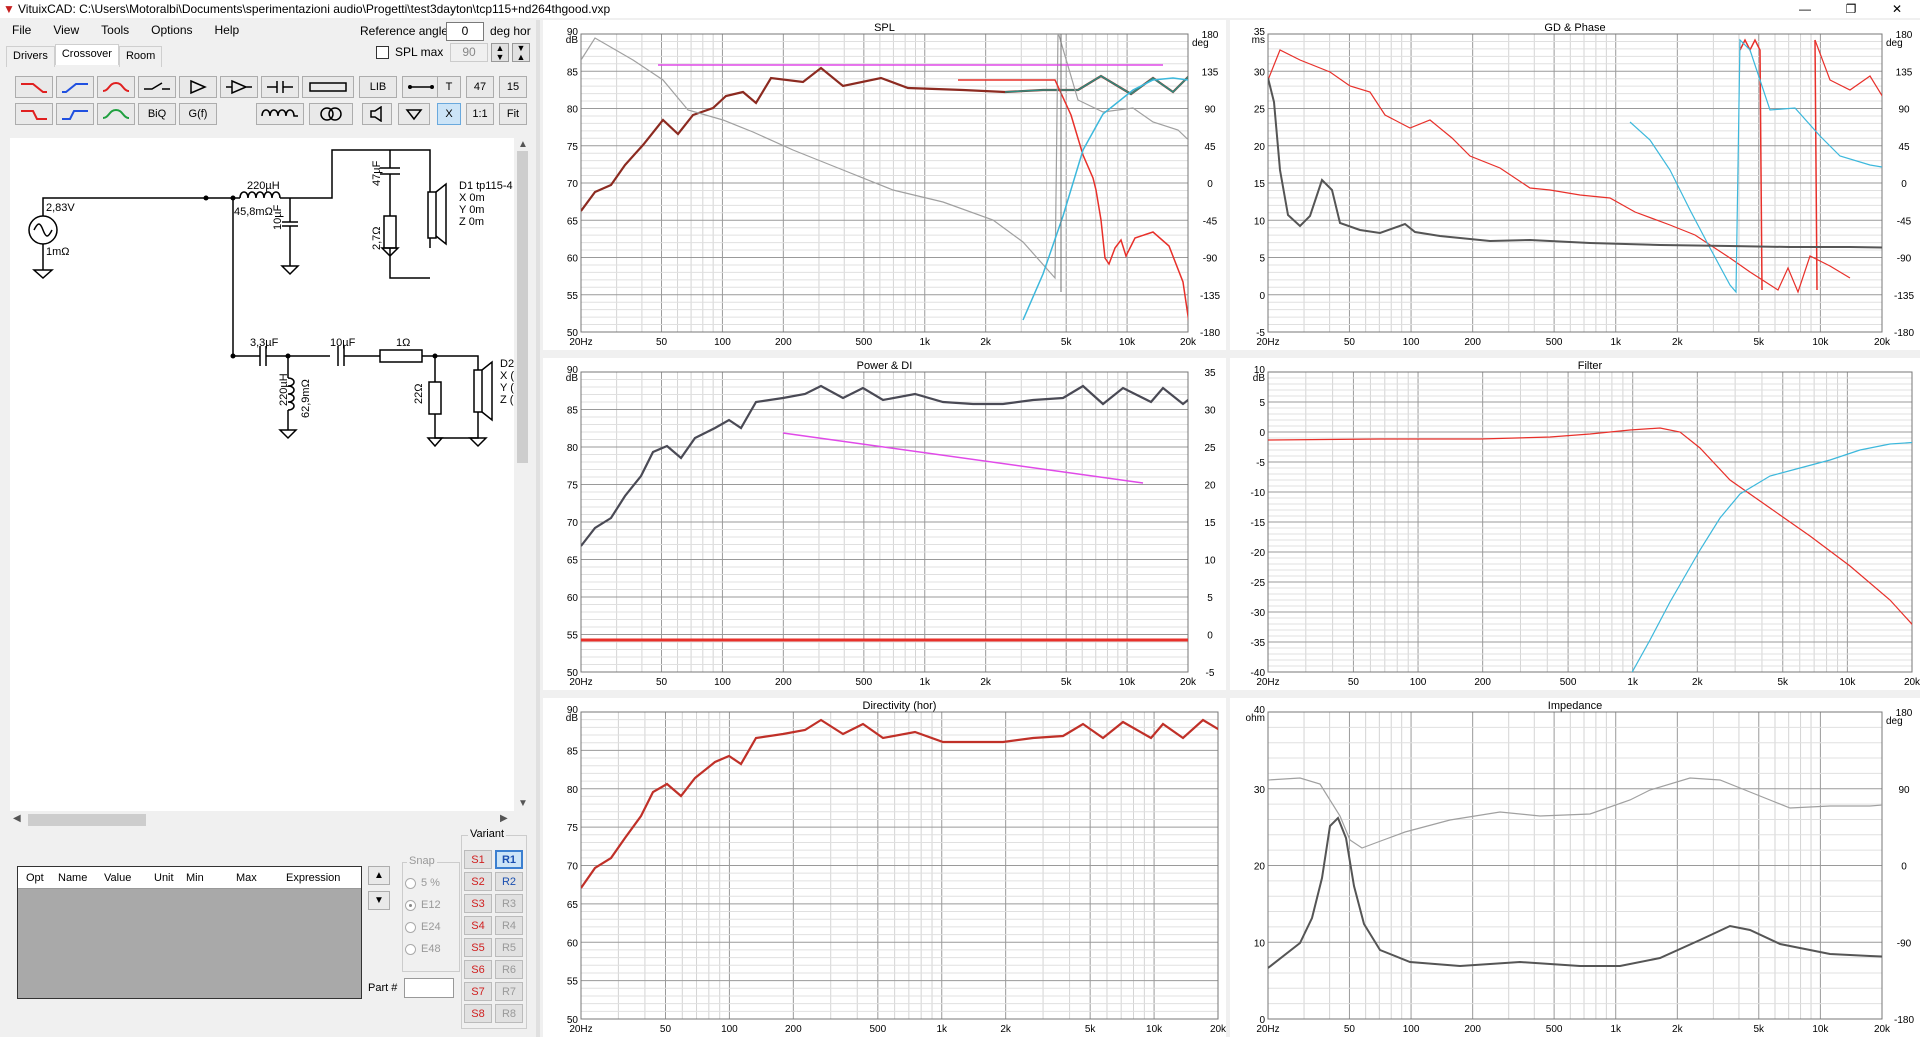  What do you see at coordinates (262, 819) in the screenshot?
I see `schematic-horizontal-scrollbar: ◀ ▶` at bounding box center [262, 819].